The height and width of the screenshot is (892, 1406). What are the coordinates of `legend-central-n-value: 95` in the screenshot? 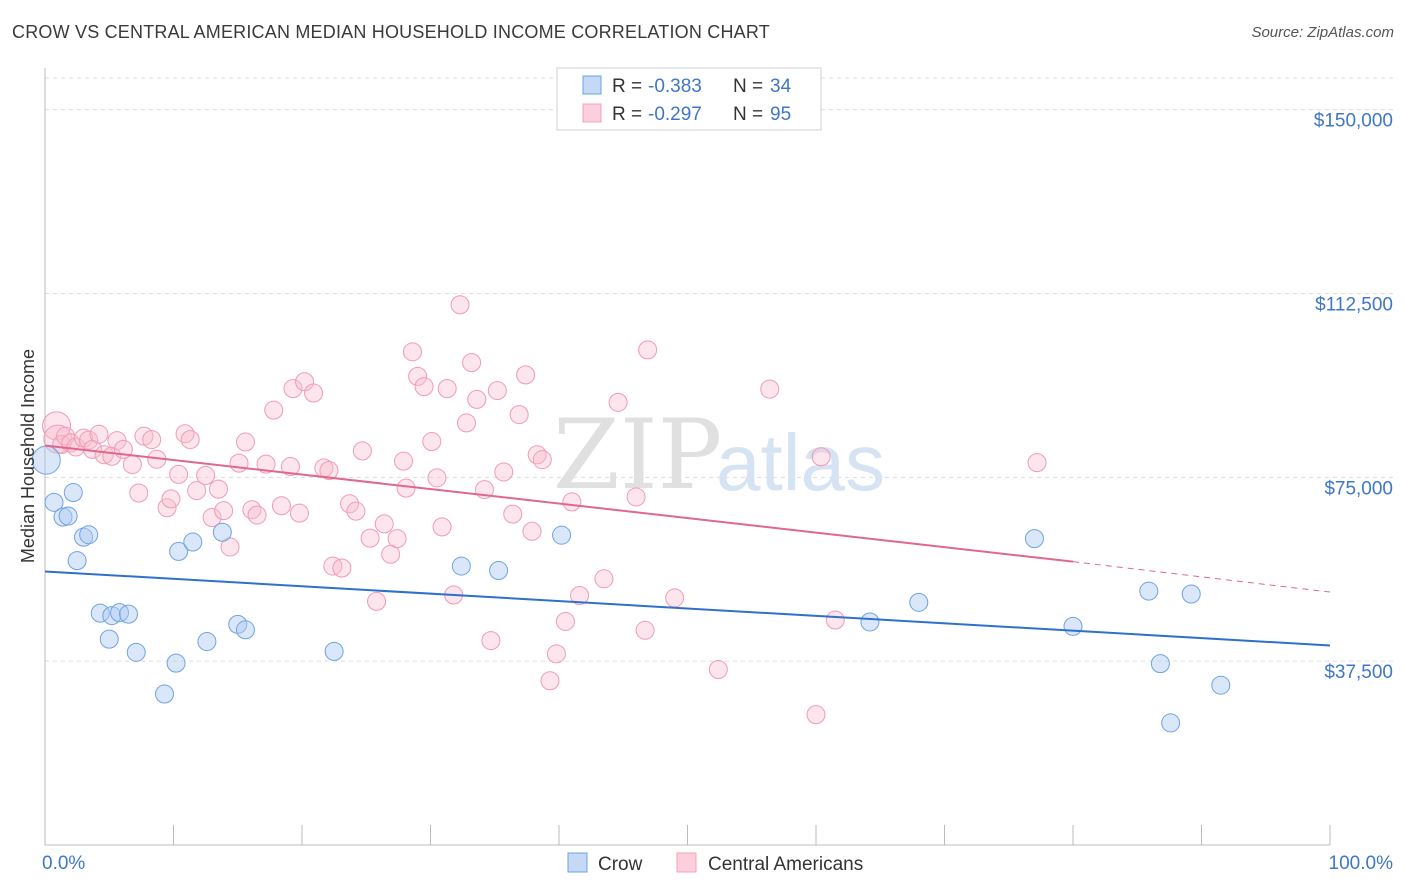 It's located at (780, 114).